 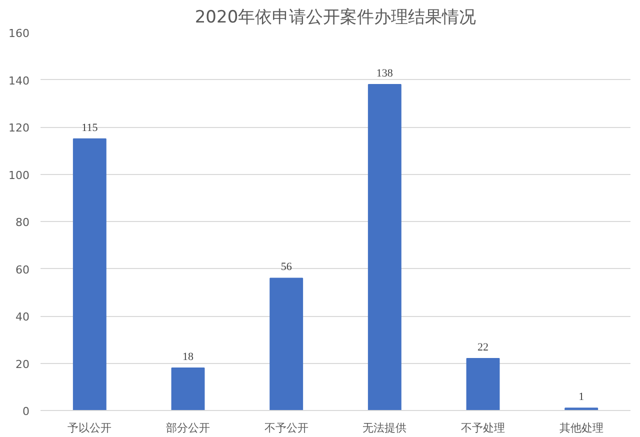 What do you see at coordinates (23, 317) in the screenshot?
I see `y-tick-label: 40` at bounding box center [23, 317].